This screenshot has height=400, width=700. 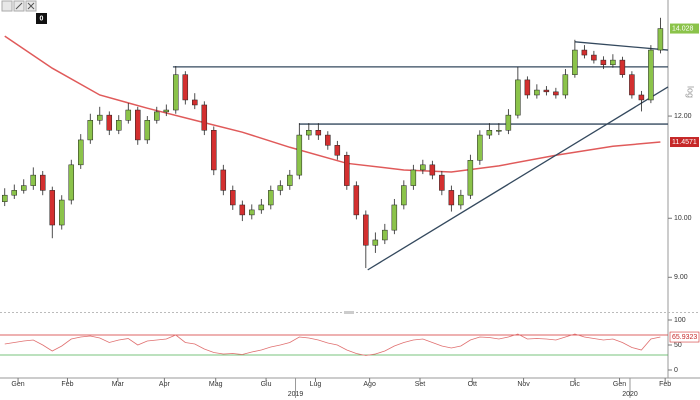 I want to click on x-tick-label: Feb, so click(x=67, y=384).